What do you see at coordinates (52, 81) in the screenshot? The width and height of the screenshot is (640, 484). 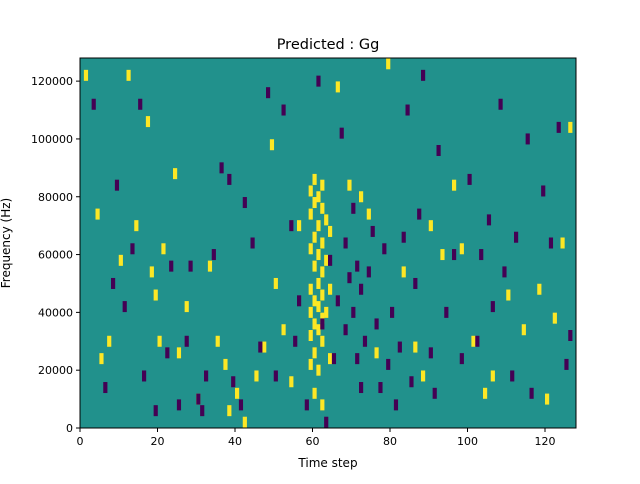 I see `y-tick-label: 120000` at bounding box center [52, 81].